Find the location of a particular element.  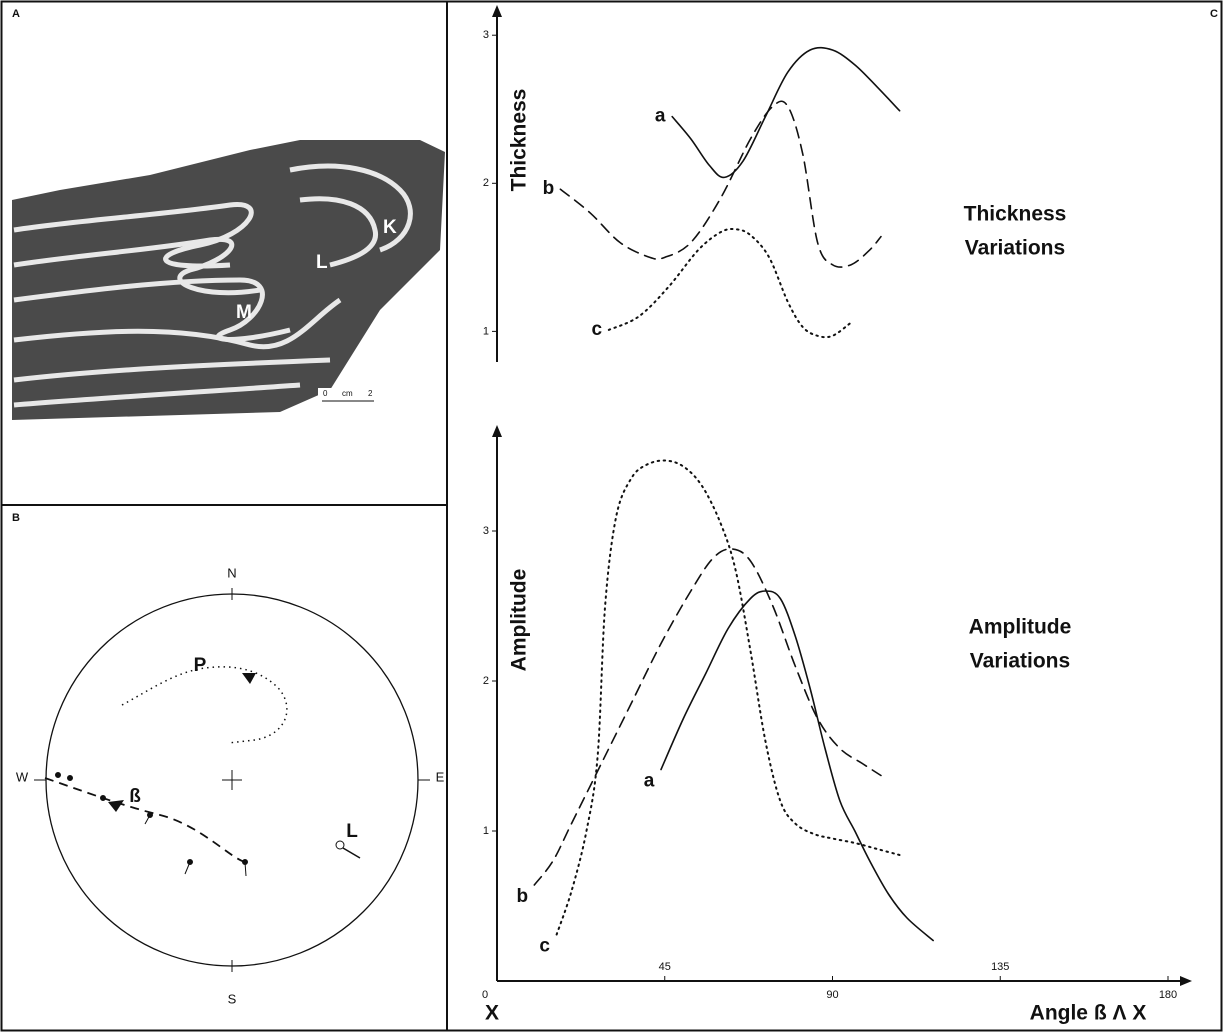

direction-label: E is located at coordinates (440, 776).